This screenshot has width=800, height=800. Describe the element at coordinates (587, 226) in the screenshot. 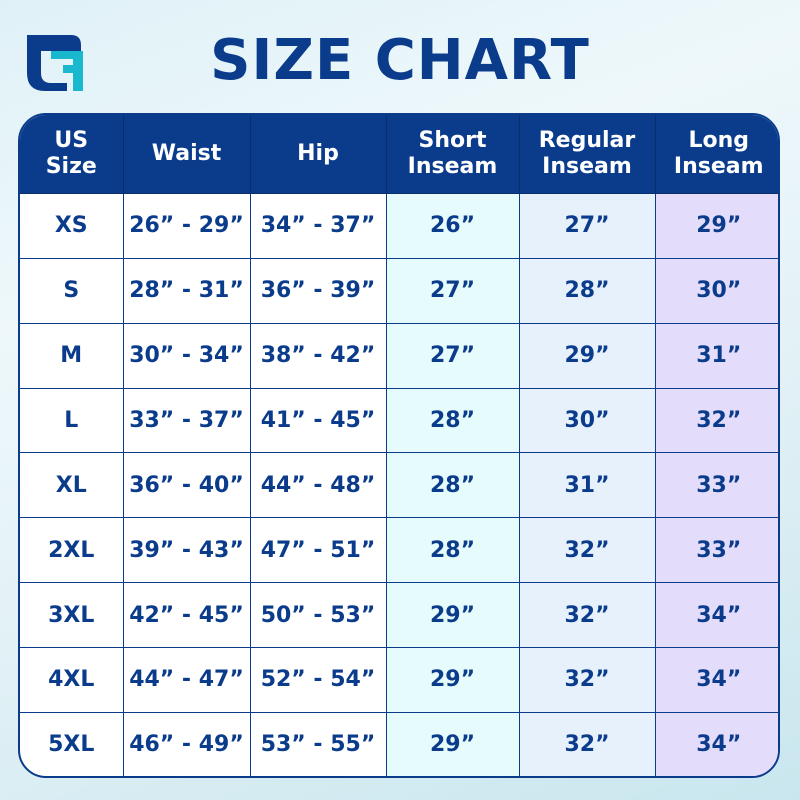

I see `cell-regular-inseam: 27”` at that location.